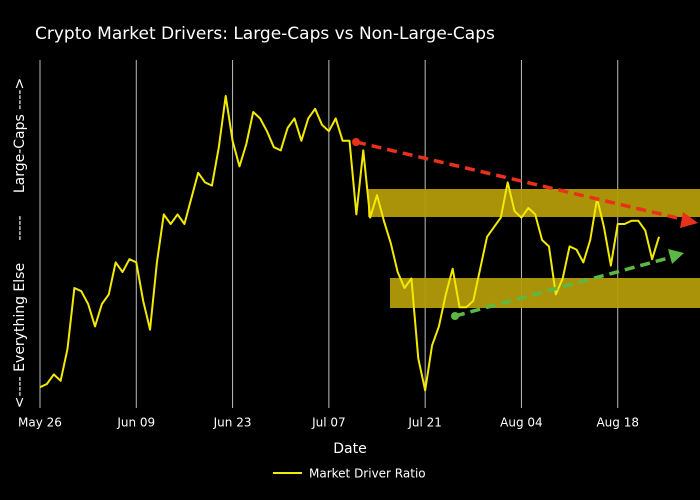 The width and height of the screenshot is (700, 500). What do you see at coordinates (135, 423) in the screenshot?
I see `x-tick-label: Jun 09` at bounding box center [135, 423].